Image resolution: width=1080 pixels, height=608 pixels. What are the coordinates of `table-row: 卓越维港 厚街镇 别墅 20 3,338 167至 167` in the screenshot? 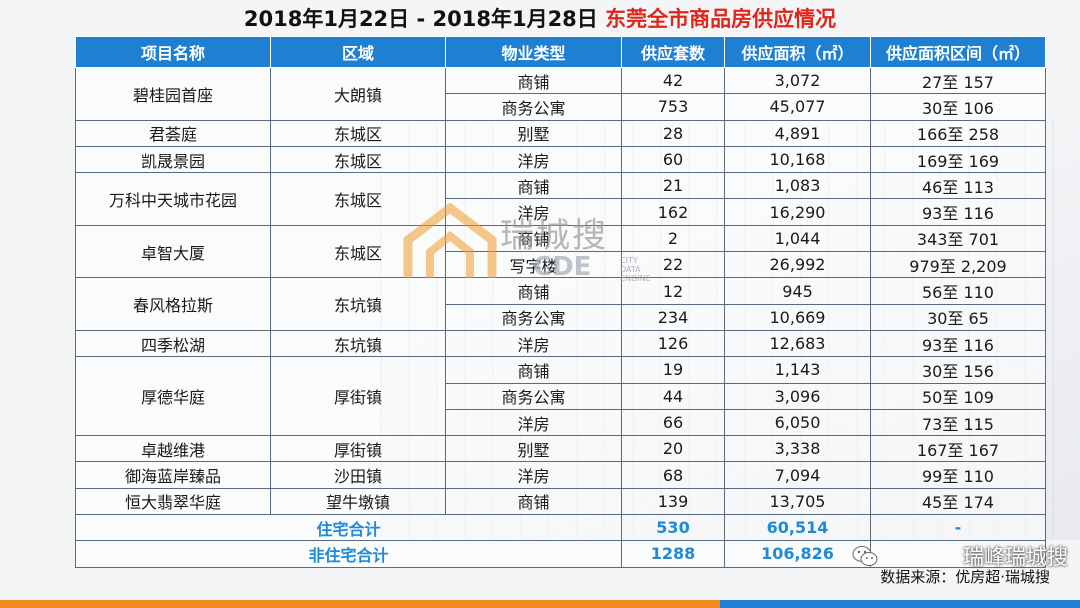 It's located at (560, 449).